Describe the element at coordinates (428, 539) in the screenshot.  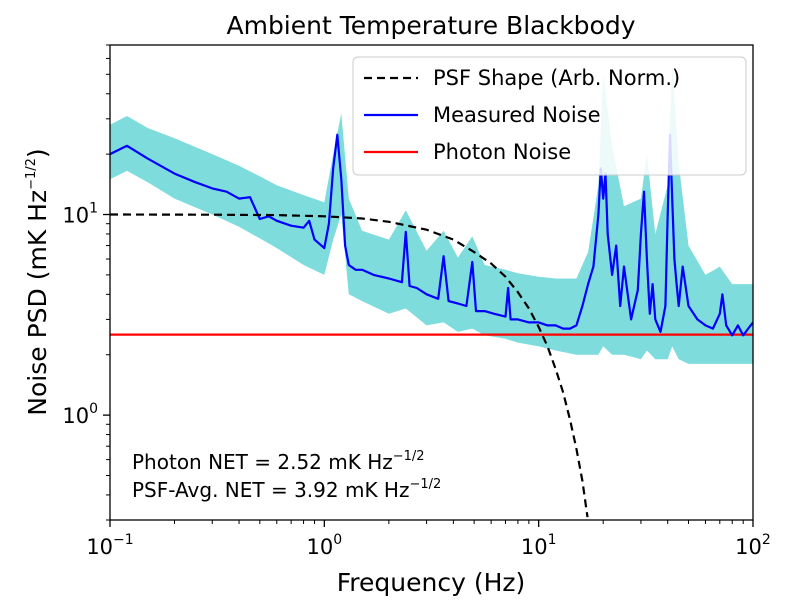
I see `x-axis-ticks: 10⁻¹ 10⁰ 10¹ 10²` at that location.